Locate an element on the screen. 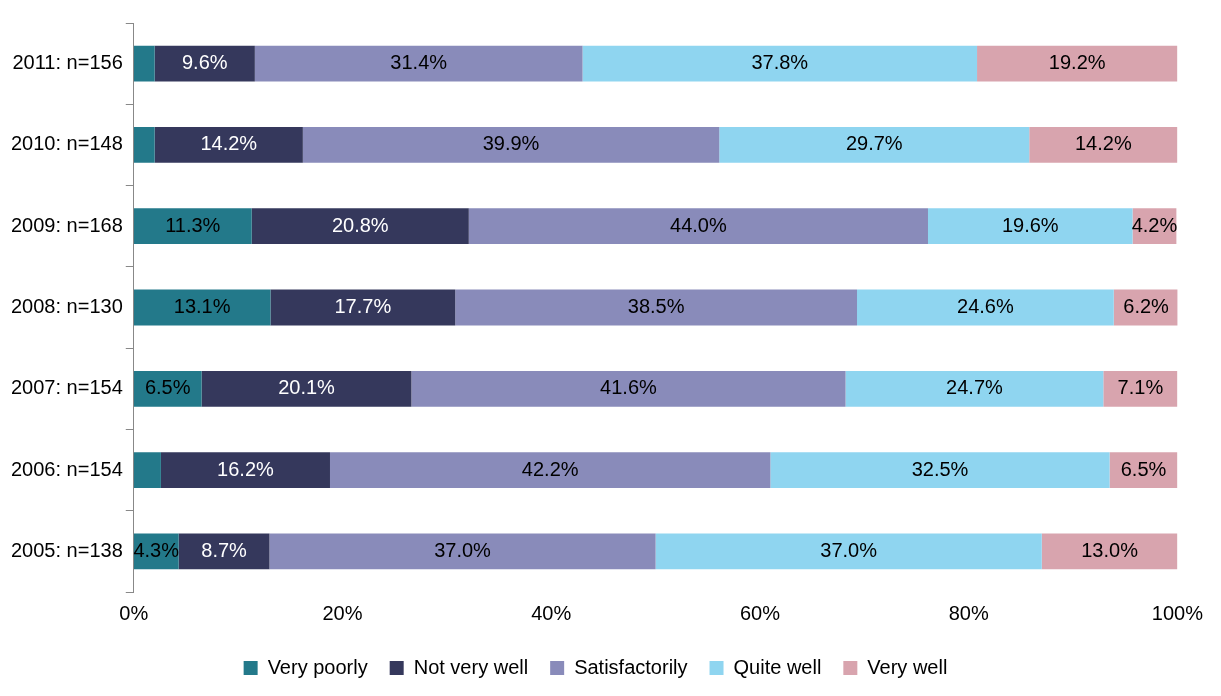 The width and height of the screenshot is (1221, 696). y-tick-label: 2011: n=156 is located at coordinates (67, 62).